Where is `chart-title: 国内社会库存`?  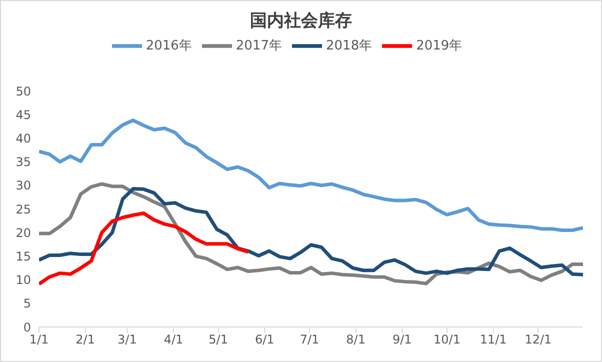
chart-title: 国内社会库存 is located at coordinates (301, 21).